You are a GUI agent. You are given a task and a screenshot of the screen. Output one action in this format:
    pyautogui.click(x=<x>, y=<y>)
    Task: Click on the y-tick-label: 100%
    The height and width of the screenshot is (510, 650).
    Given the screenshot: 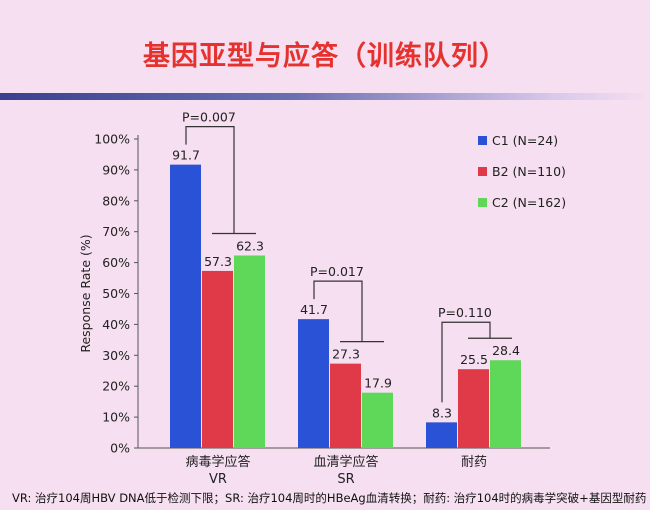 What is the action you would take?
    pyautogui.click(x=112, y=139)
    